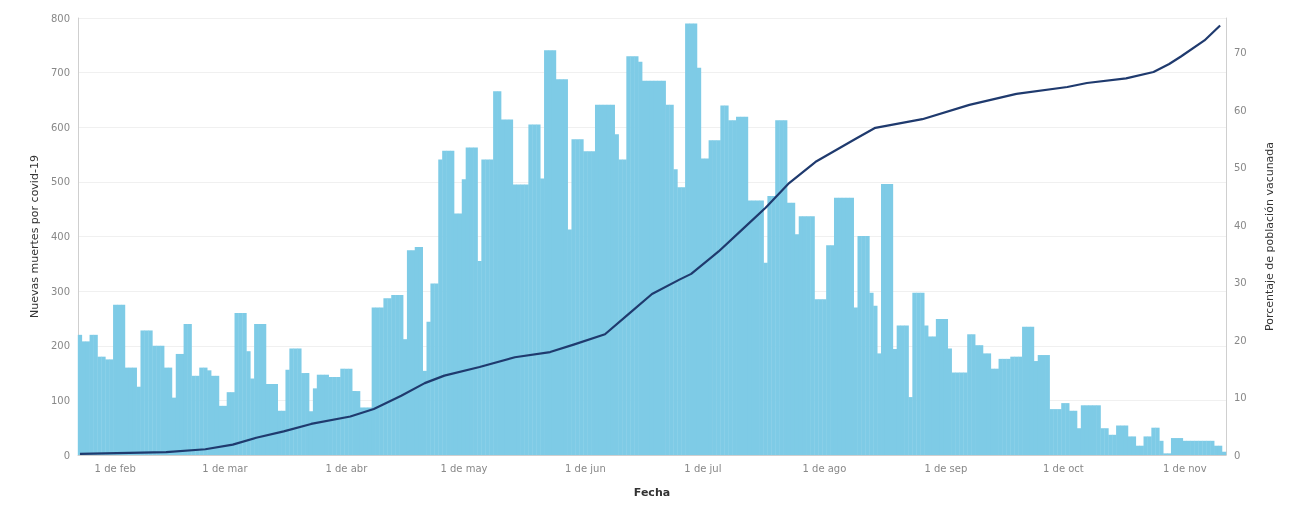 The height and width of the screenshot is (518, 1304). I want to click on y-tick-label: 800, so click(60, 18).